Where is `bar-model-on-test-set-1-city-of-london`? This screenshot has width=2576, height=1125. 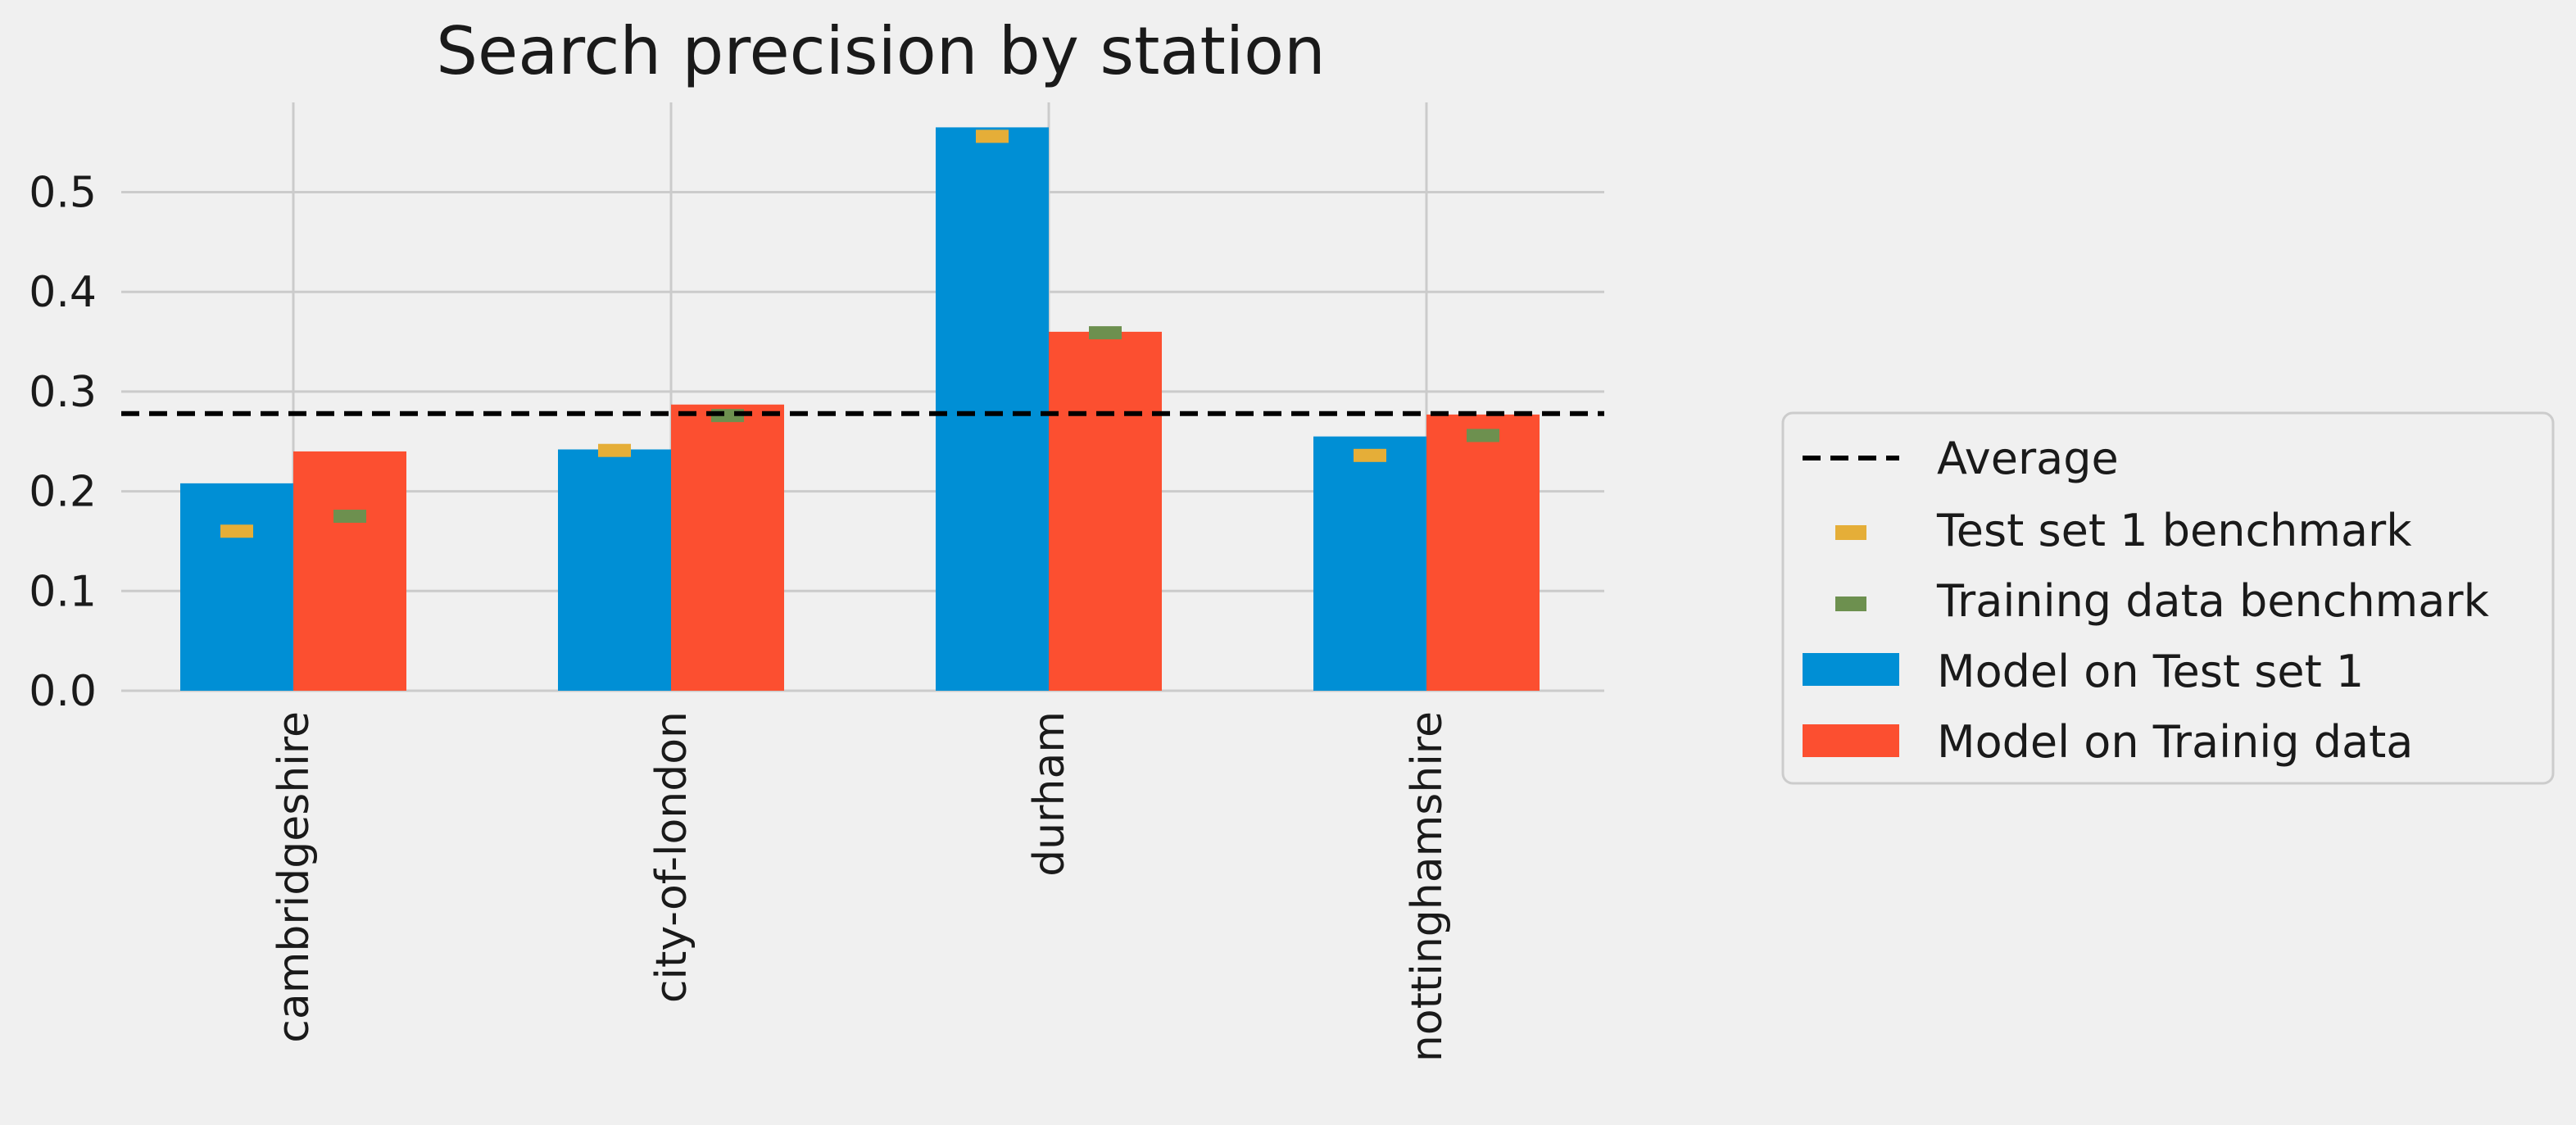
bar-model-on-test-set-1-city-of-london is located at coordinates (614, 570).